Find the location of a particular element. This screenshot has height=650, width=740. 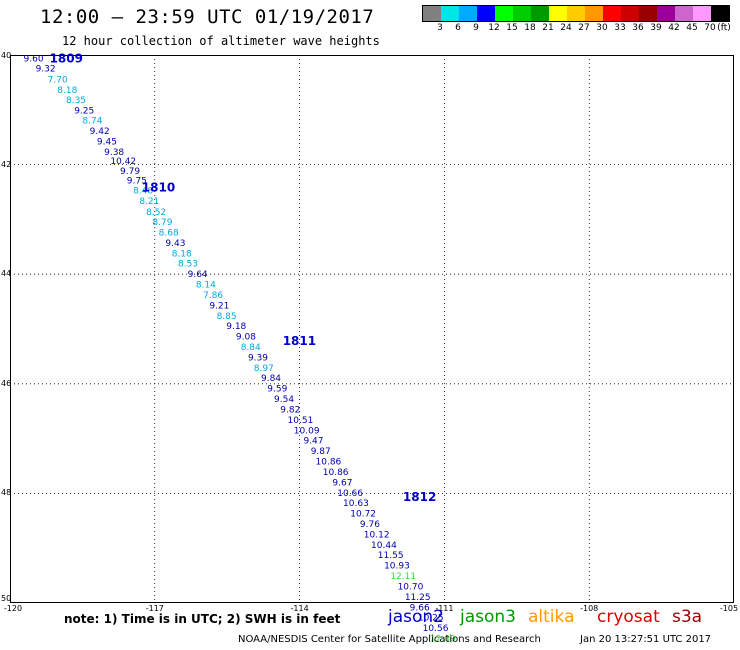

longitude-tick-label: -105 is located at coordinates (729, 608).